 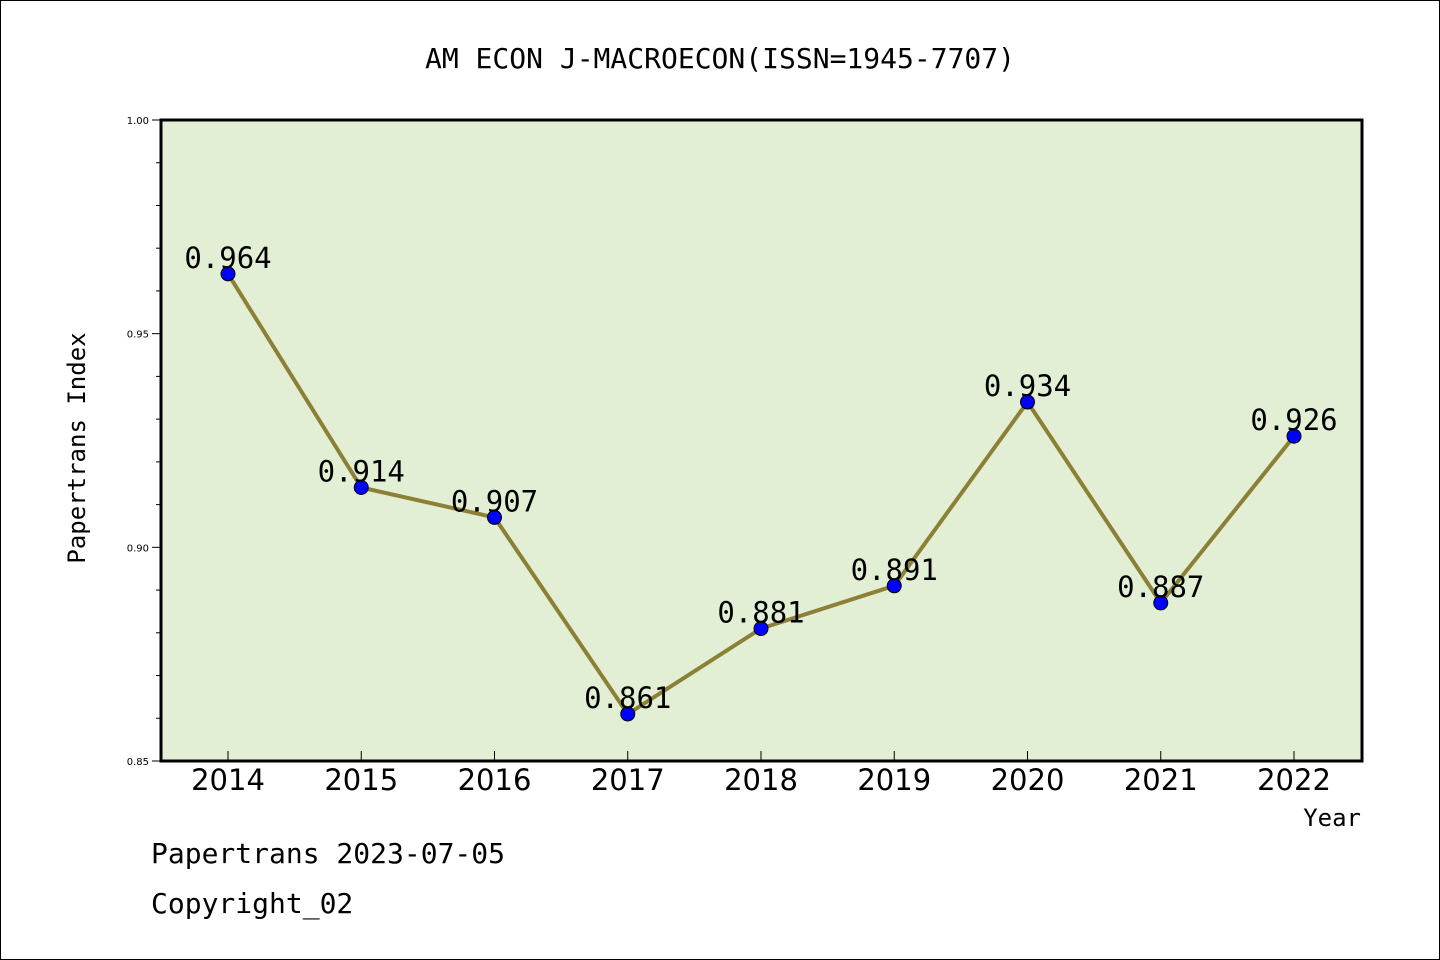 What do you see at coordinates (1161, 780) in the screenshot?
I see `x-tick-label: 2021` at bounding box center [1161, 780].